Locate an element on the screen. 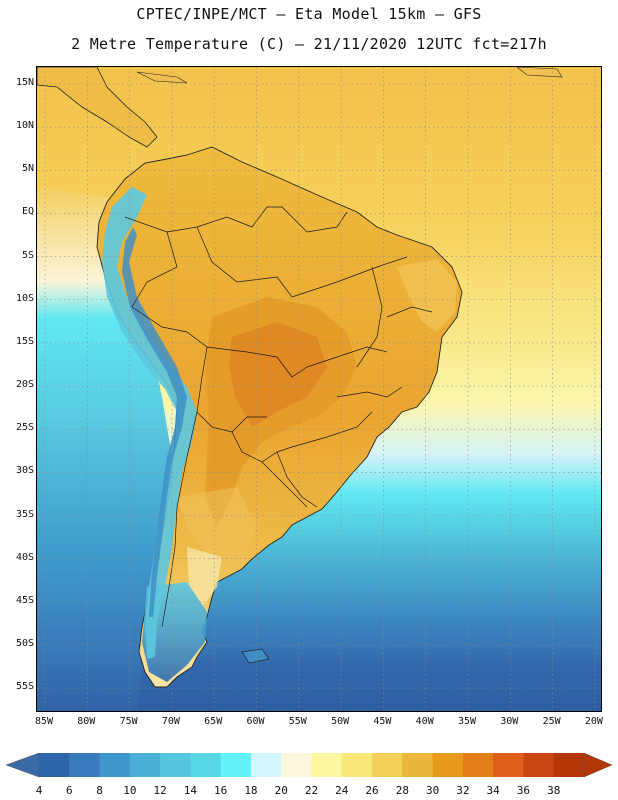 The height and width of the screenshot is (800, 618). latitude-label: EQ is located at coordinates (27, 212).